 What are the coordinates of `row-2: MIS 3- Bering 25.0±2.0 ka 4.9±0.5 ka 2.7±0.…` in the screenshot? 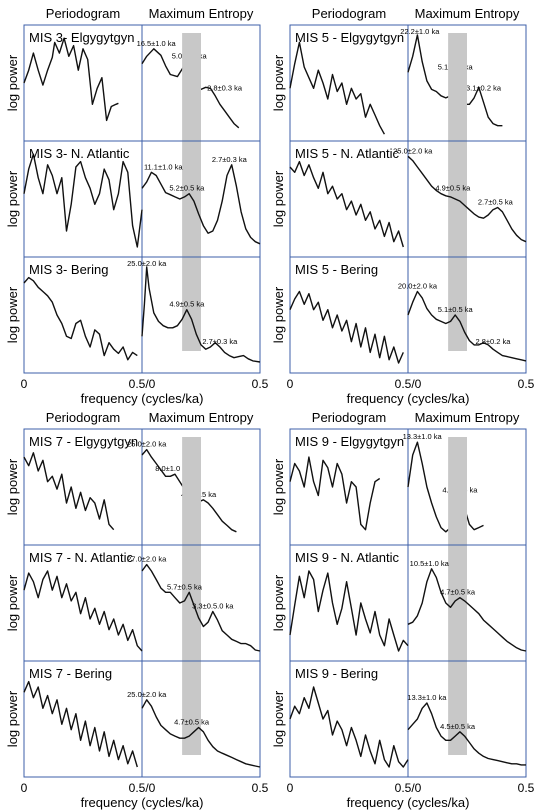 It's located at (133, 315).